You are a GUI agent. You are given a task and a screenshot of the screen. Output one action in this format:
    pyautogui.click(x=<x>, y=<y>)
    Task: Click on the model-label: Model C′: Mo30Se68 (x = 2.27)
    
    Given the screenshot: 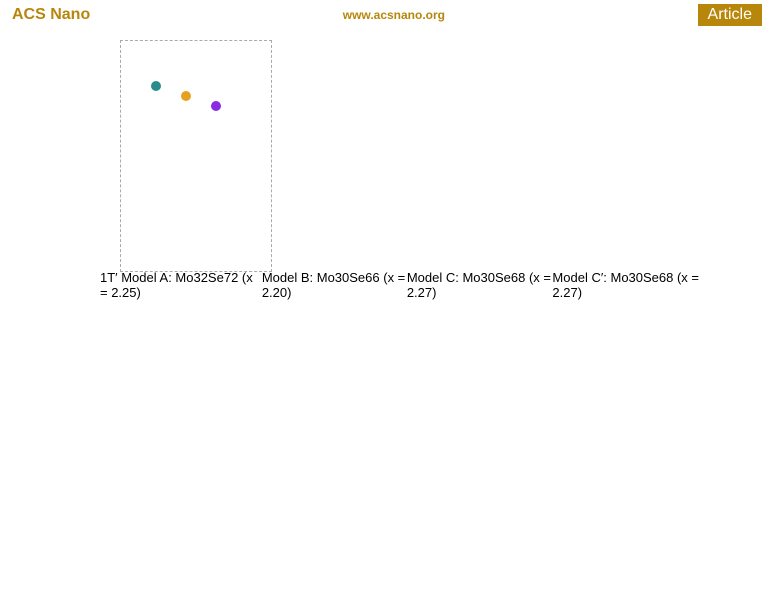 What is the action you would take?
    pyautogui.click(x=626, y=285)
    